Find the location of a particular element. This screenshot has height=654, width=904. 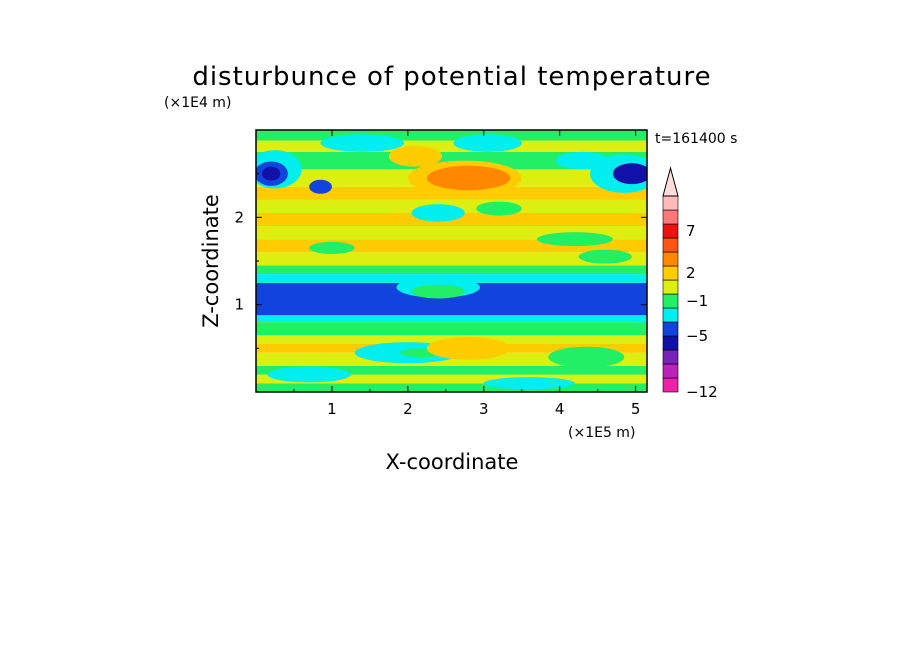

x-tick-label: 1 is located at coordinates (332, 409).